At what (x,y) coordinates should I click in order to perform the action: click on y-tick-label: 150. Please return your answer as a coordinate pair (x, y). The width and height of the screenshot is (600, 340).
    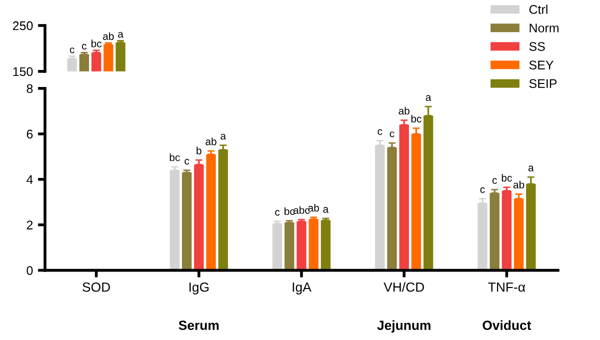
    Looking at the image, I should click on (23, 71).